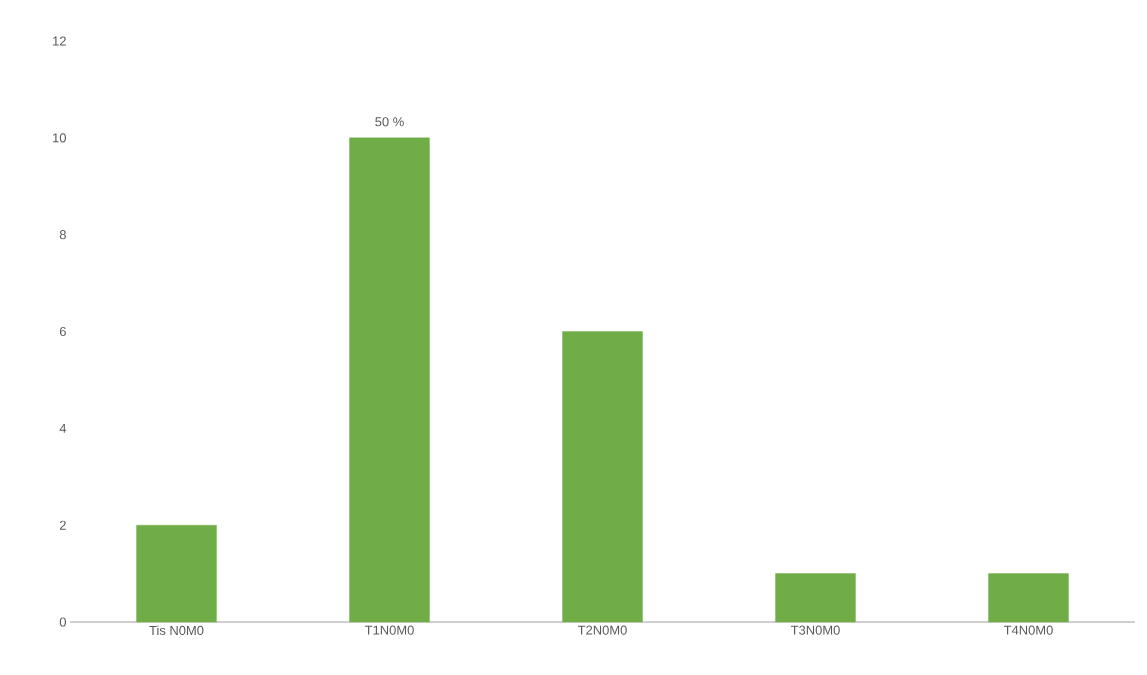 This screenshot has height=675, width=1147. What do you see at coordinates (62, 525) in the screenshot?
I see `y-tick-label: 2` at bounding box center [62, 525].